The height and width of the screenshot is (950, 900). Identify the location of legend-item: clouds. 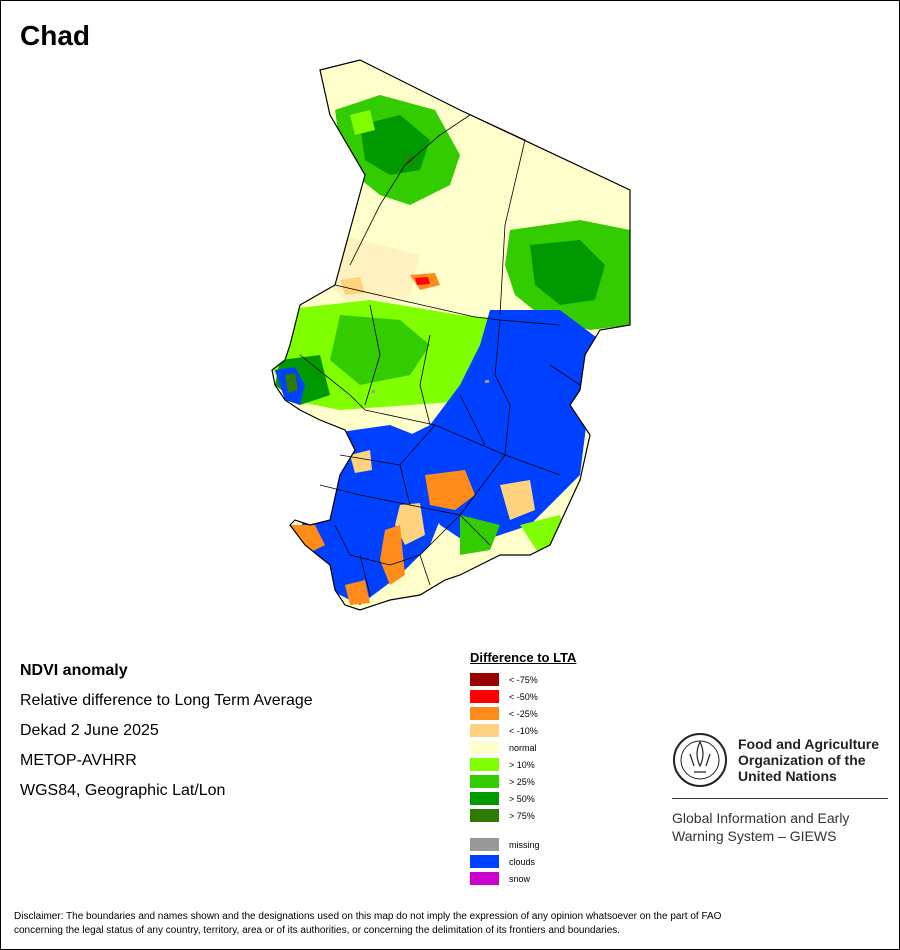
(523, 861).